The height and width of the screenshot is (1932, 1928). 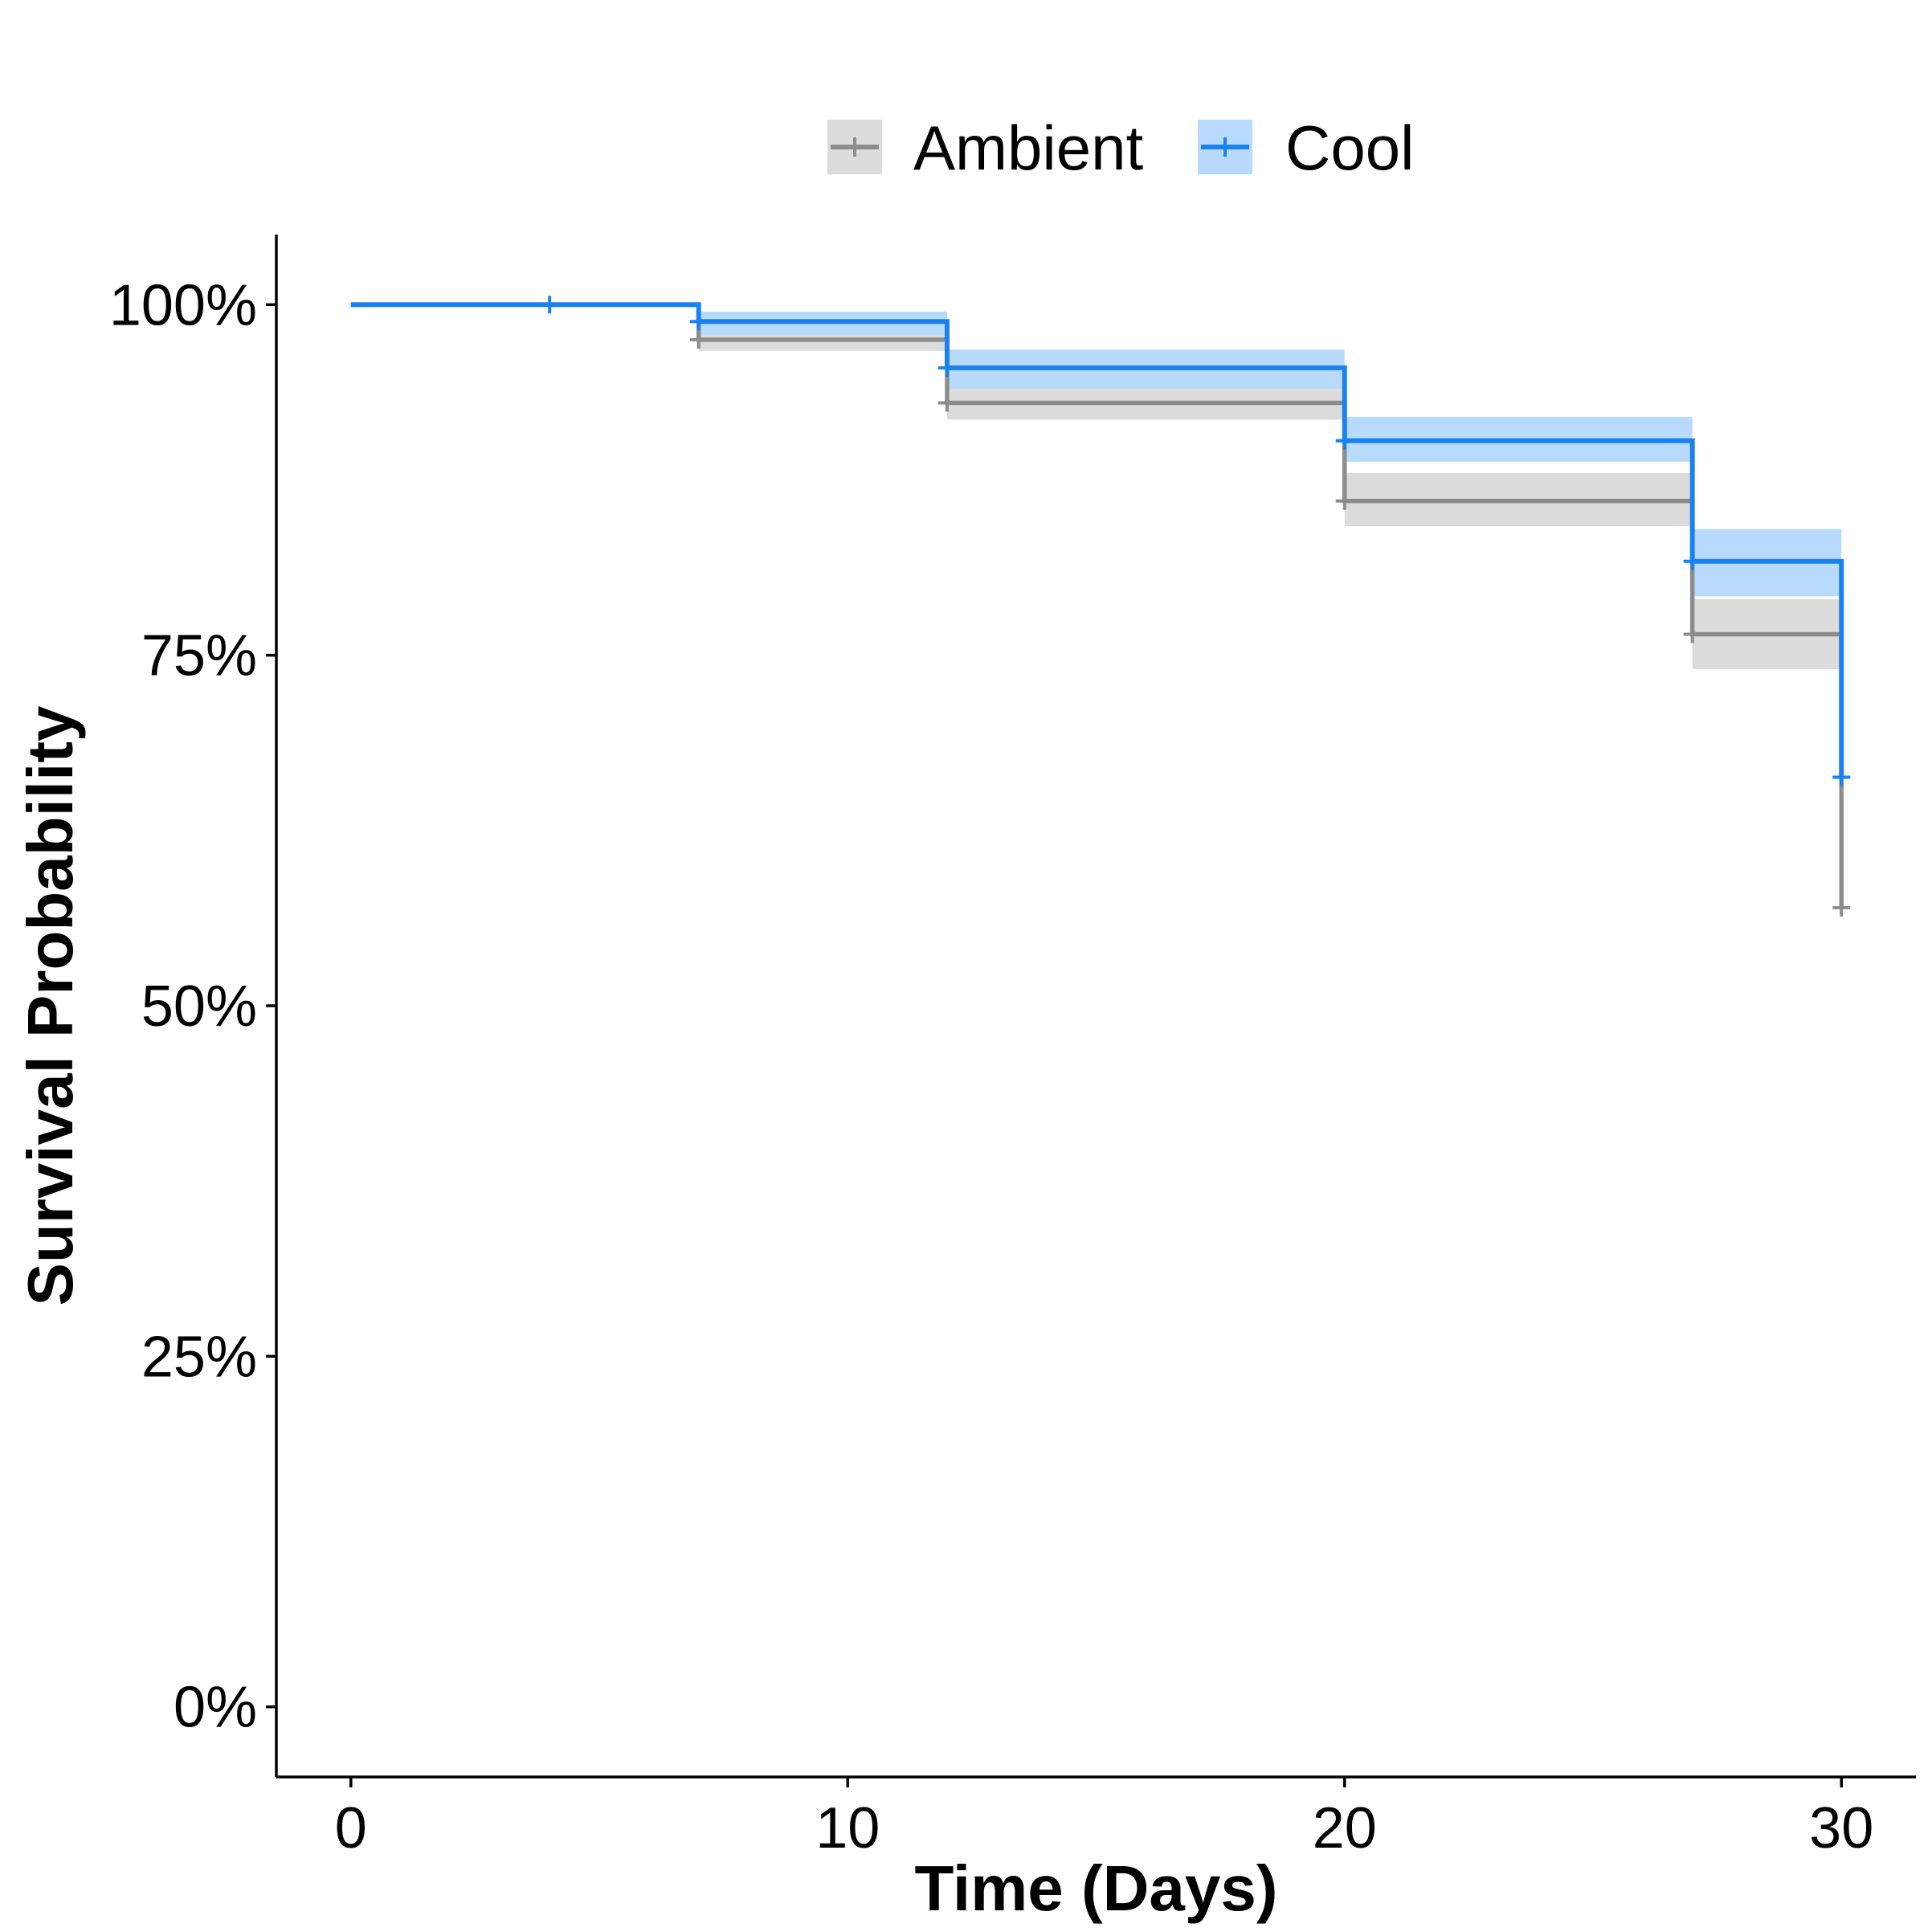 What do you see at coordinates (1349, 148) in the screenshot?
I see `legend-label: Cool` at bounding box center [1349, 148].